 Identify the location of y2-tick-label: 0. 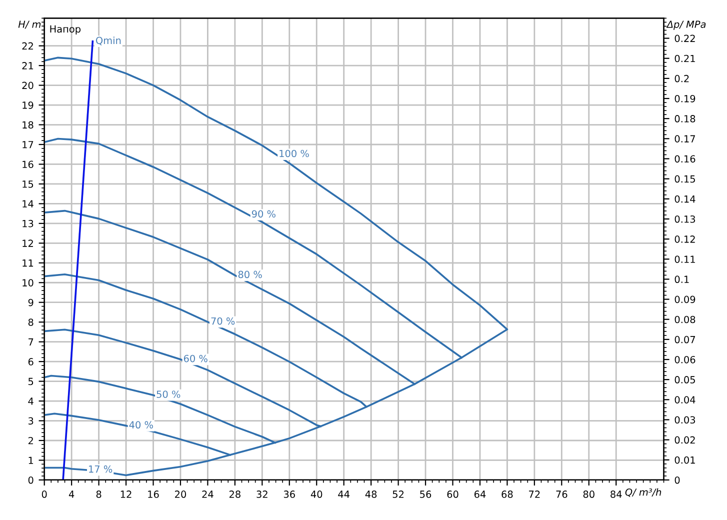
(677, 480).